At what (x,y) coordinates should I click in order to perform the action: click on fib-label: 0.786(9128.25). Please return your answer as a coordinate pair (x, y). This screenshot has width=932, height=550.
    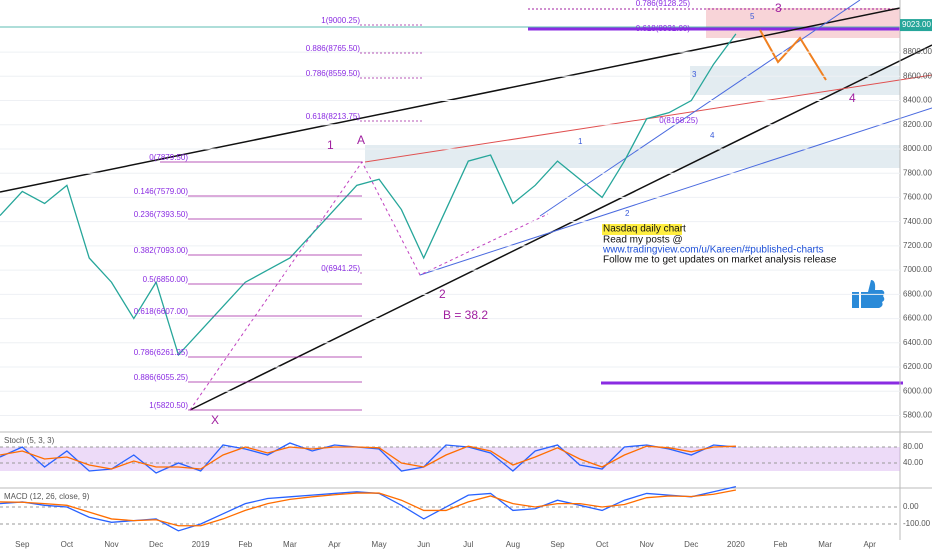
    Looking at the image, I should click on (663, 4).